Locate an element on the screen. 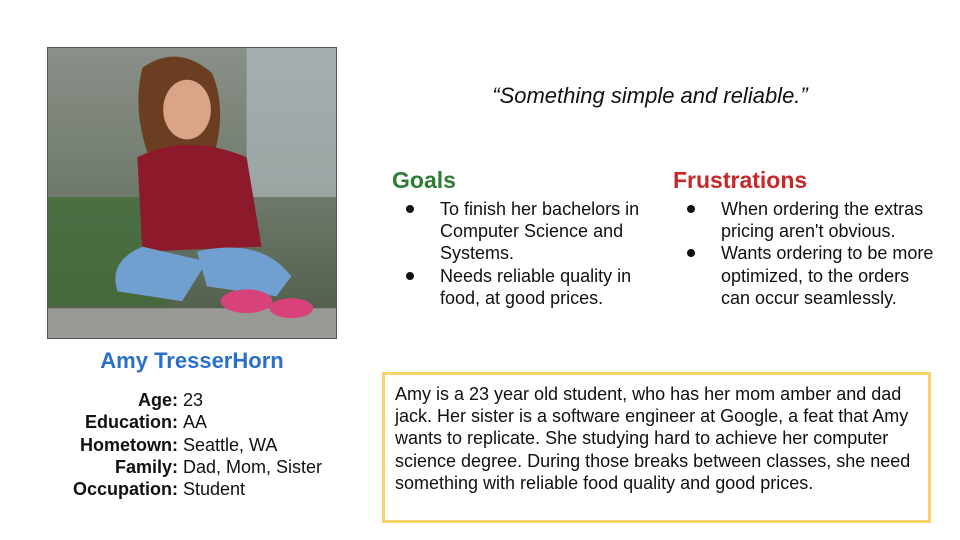 The height and width of the screenshot is (540, 960). detail-family: Family: Dad, Mom, Sister is located at coordinates (200, 467).